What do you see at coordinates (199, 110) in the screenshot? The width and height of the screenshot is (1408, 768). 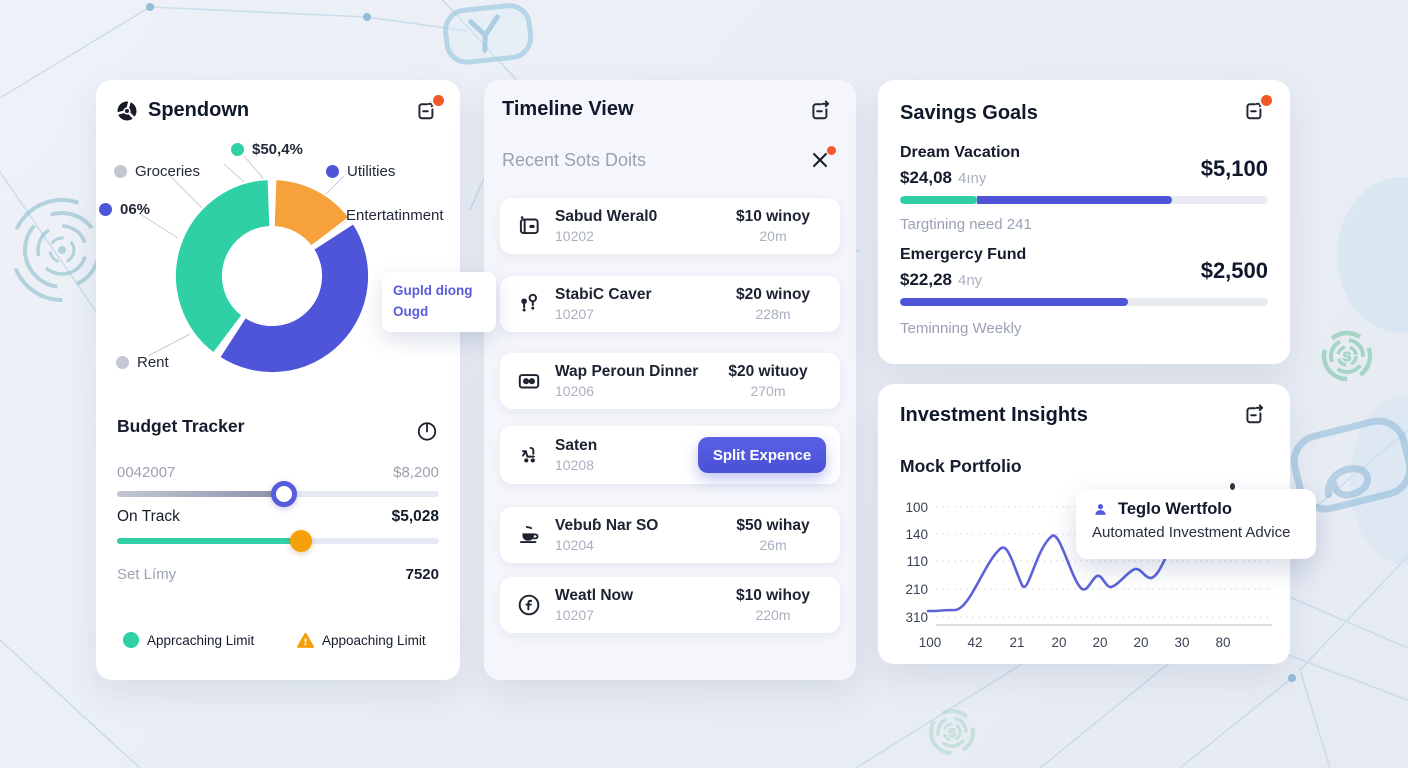 I see `spendown-title: Spendown` at bounding box center [199, 110].